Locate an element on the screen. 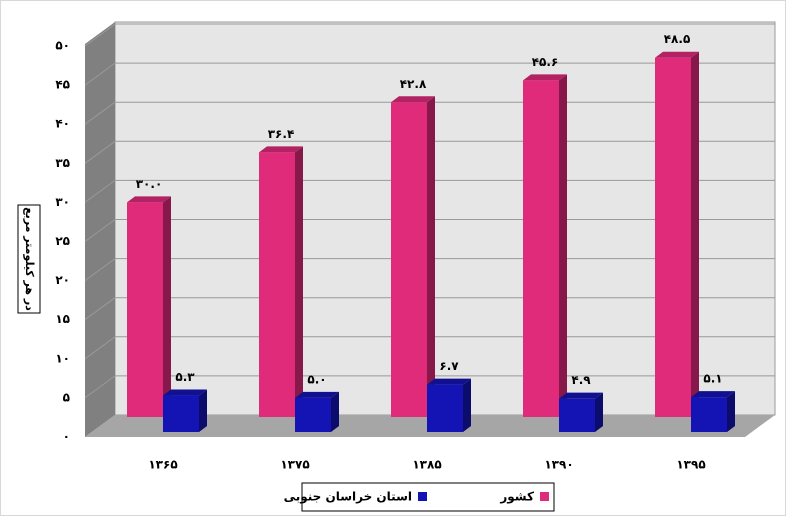 The height and width of the screenshot is (516, 786). y-label-box is located at coordinates (29, 259).